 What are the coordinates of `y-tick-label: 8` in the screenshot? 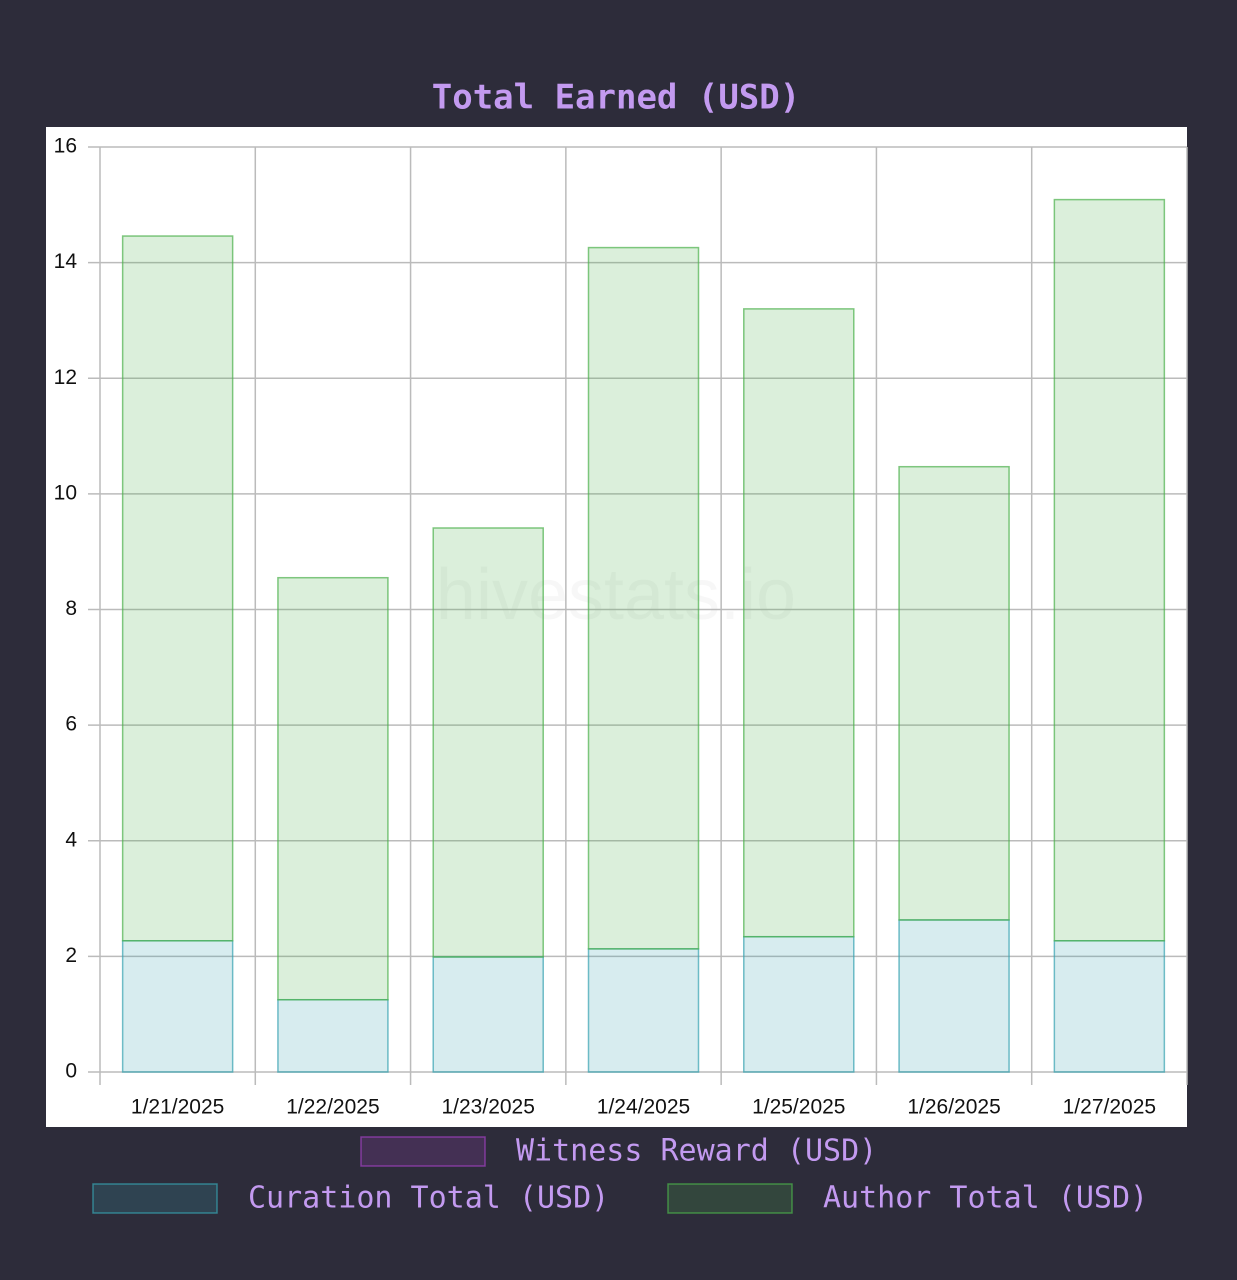 It's located at (71, 608).